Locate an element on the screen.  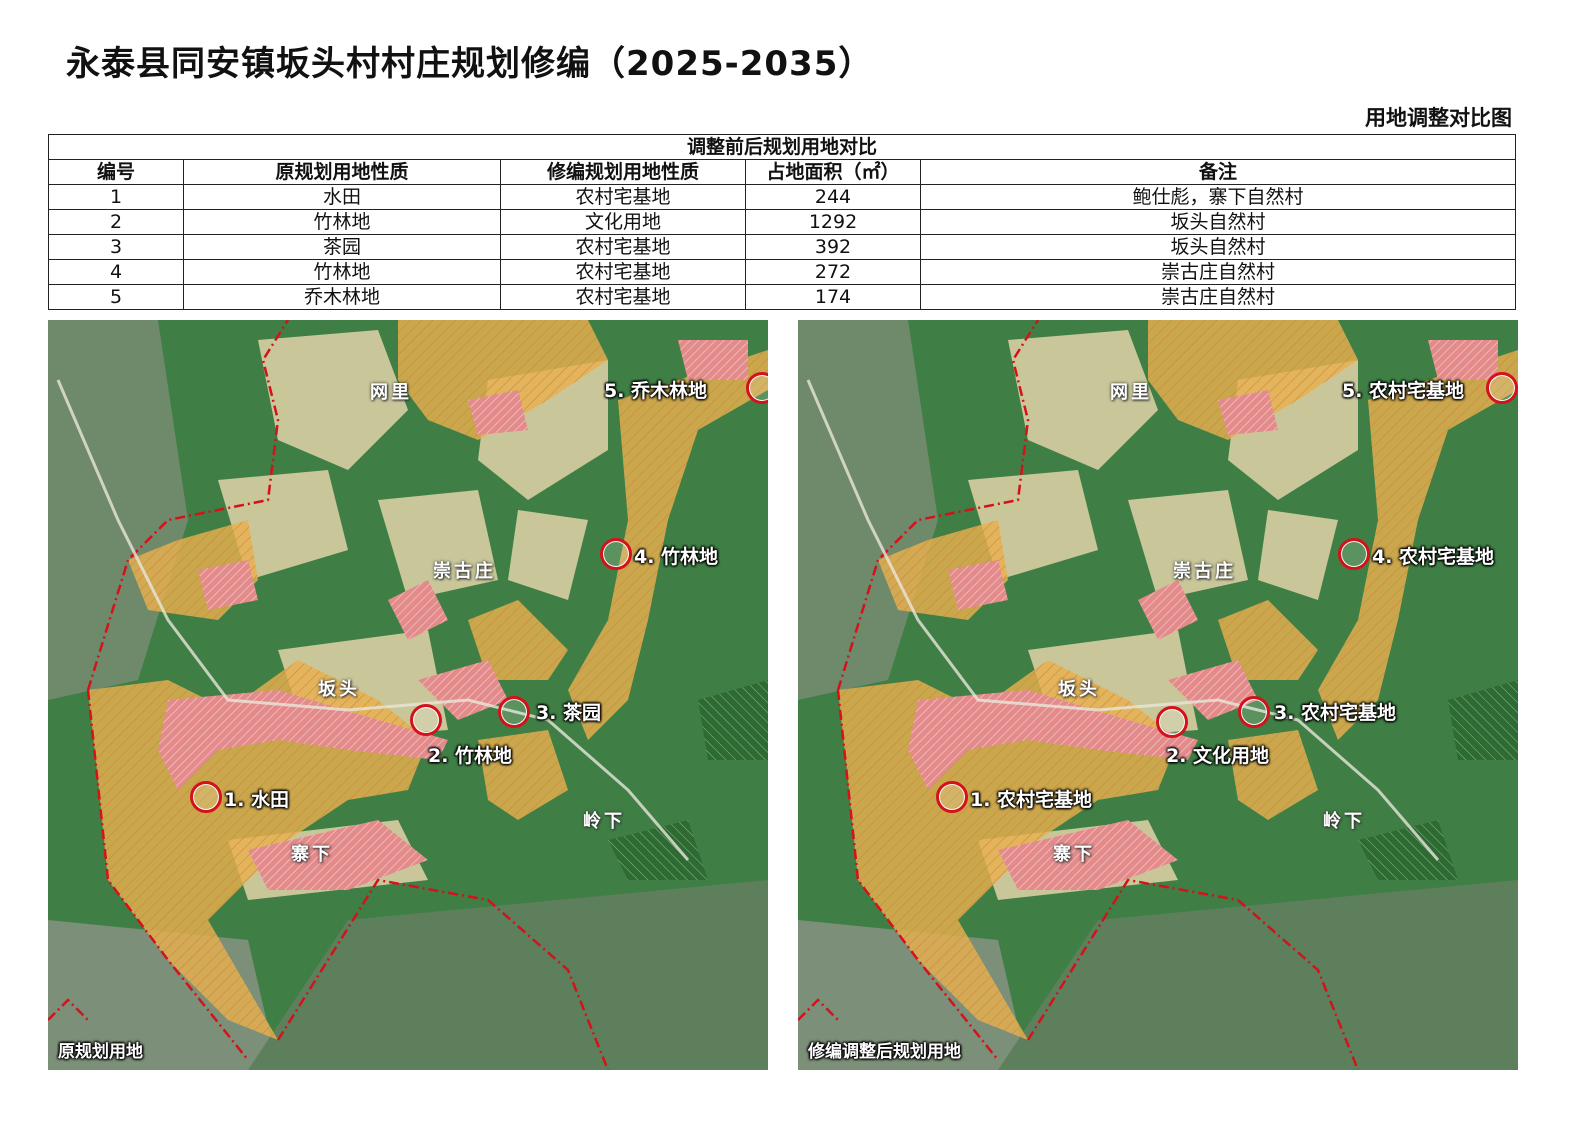
cell-id: 1 is located at coordinates (116, 197).